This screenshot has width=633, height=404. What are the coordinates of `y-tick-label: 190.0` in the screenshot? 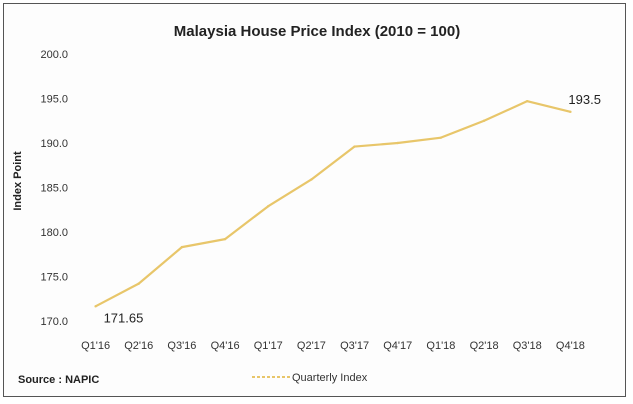 It's located at (54, 144).